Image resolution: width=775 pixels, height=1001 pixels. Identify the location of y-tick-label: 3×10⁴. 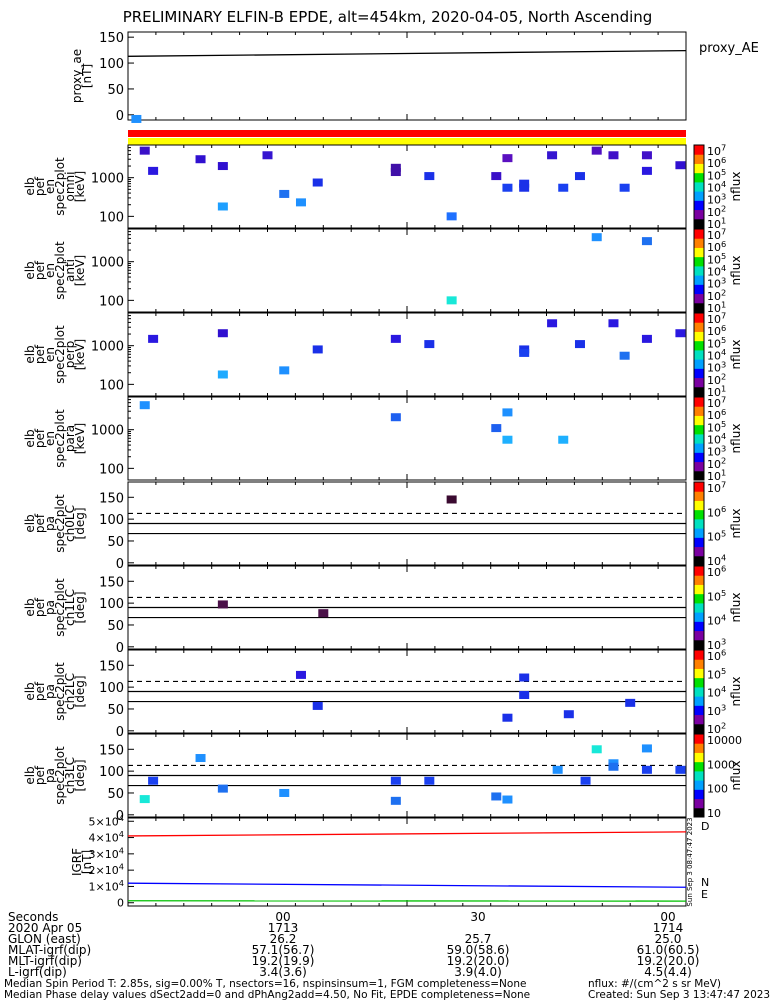
(106, 852).